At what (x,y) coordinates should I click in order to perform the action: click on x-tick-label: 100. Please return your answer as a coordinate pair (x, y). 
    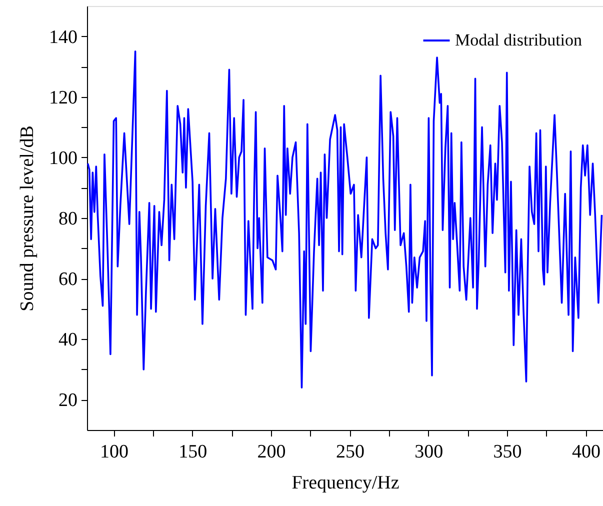
    Looking at the image, I should click on (114, 452).